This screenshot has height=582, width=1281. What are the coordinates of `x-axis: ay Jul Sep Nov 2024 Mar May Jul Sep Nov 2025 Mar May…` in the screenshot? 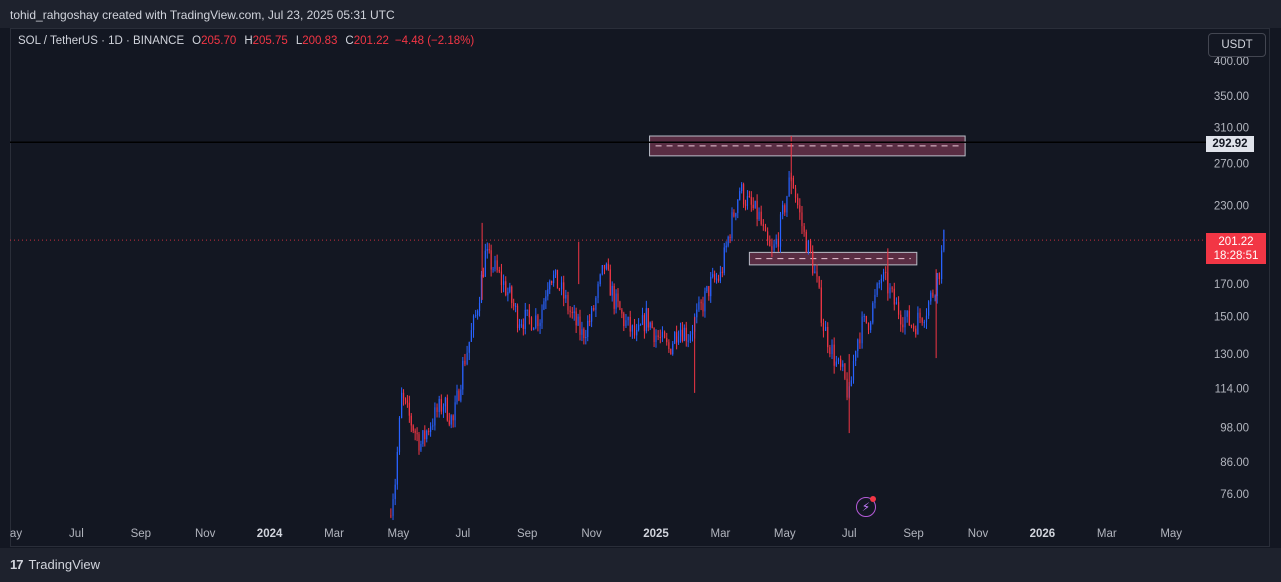 It's located at (596, 534).